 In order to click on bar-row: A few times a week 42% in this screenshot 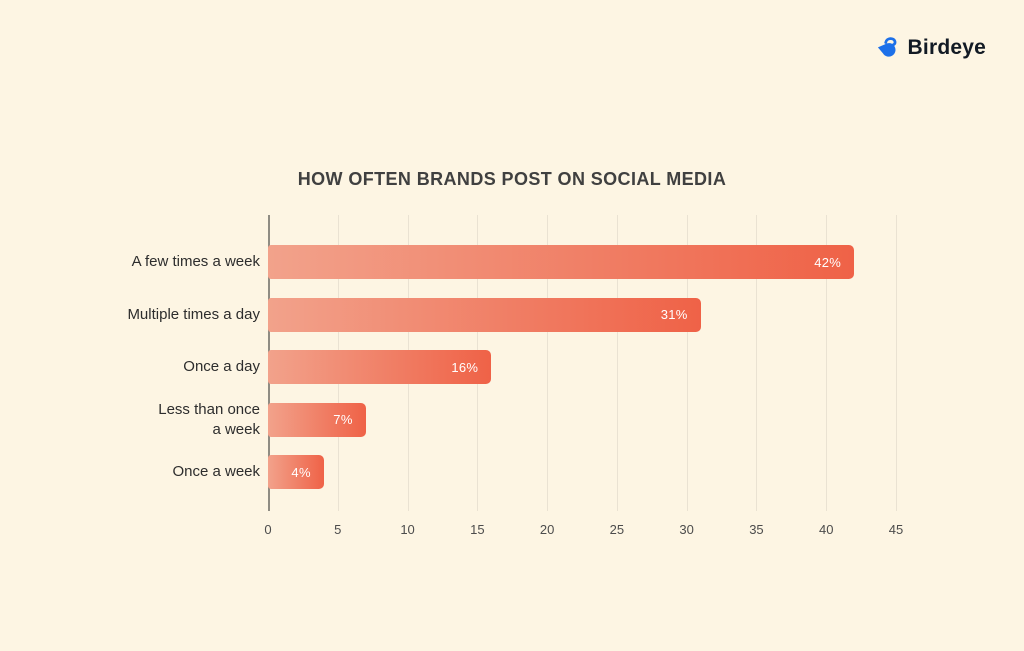, I will do `click(512, 262)`.